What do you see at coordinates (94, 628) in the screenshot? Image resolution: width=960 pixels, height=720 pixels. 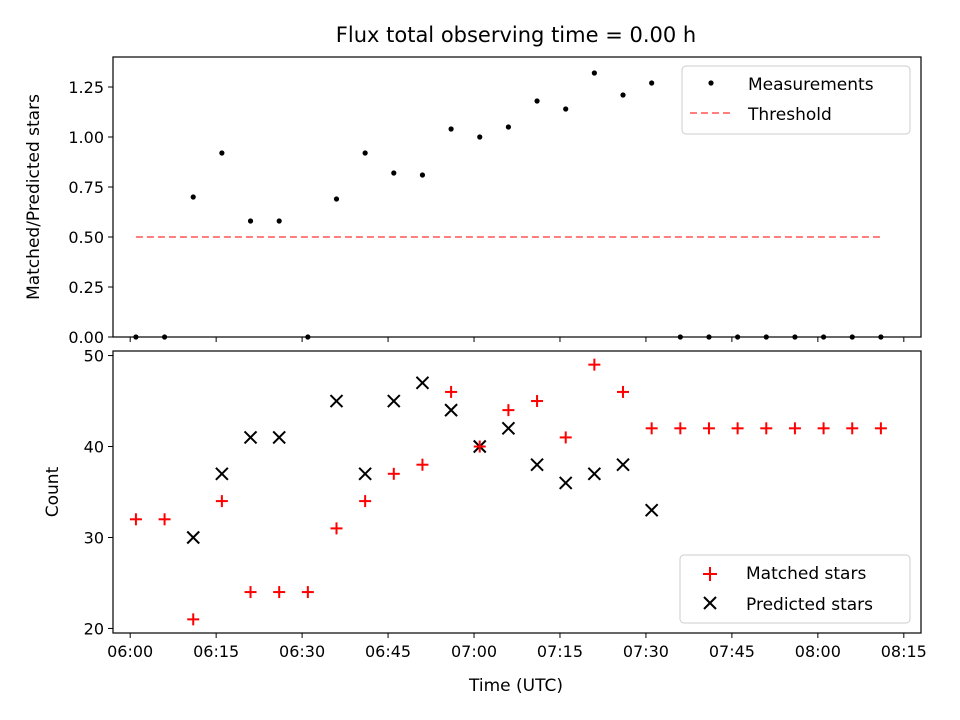 I see `bottom-y-tick-label: 20` at bounding box center [94, 628].